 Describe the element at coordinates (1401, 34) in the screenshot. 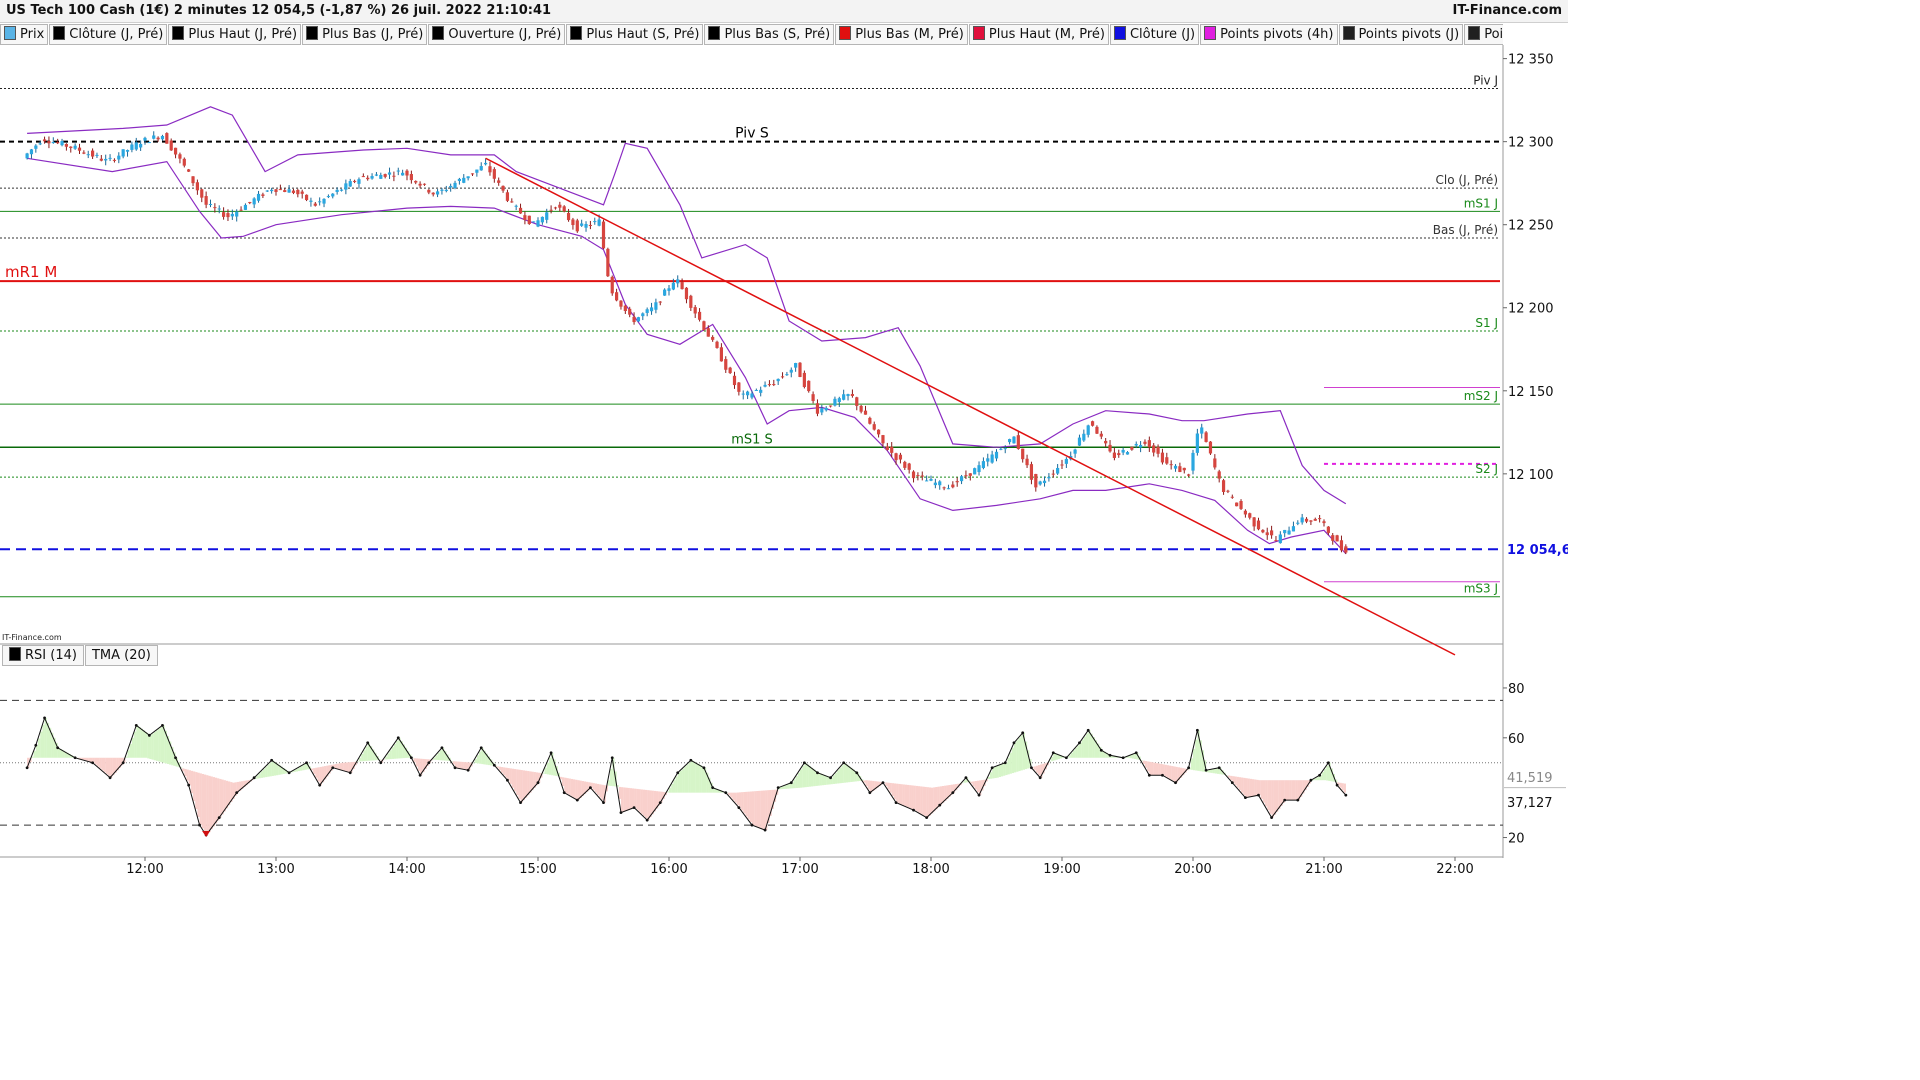

I see `legend-item: Points pivots (J)` at that location.